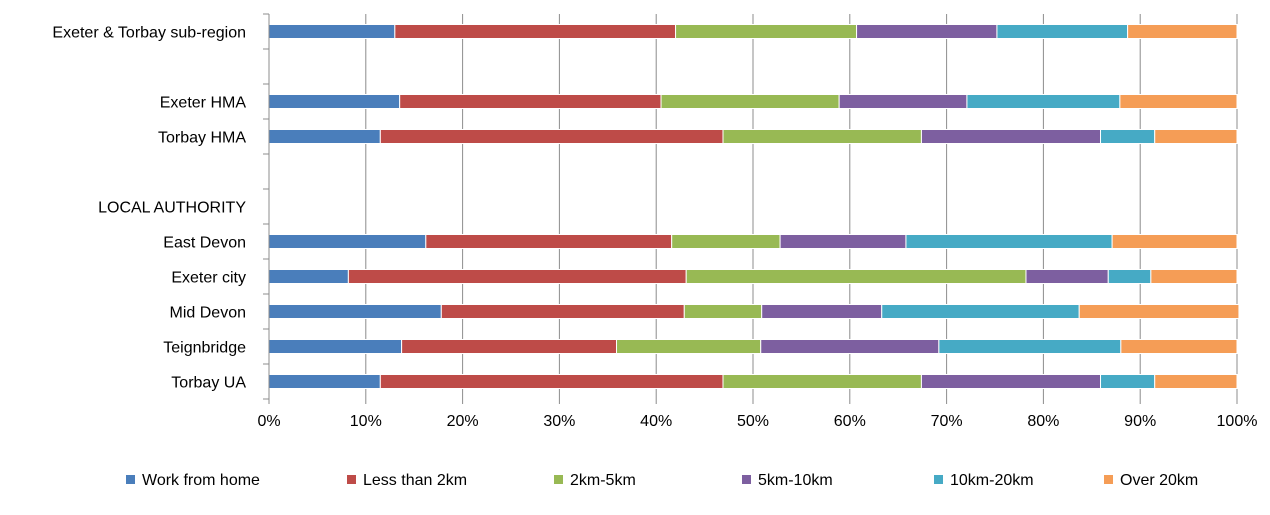  What do you see at coordinates (202, 138) in the screenshot?
I see `category-label: Torbay HMA` at bounding box center [202, 138].